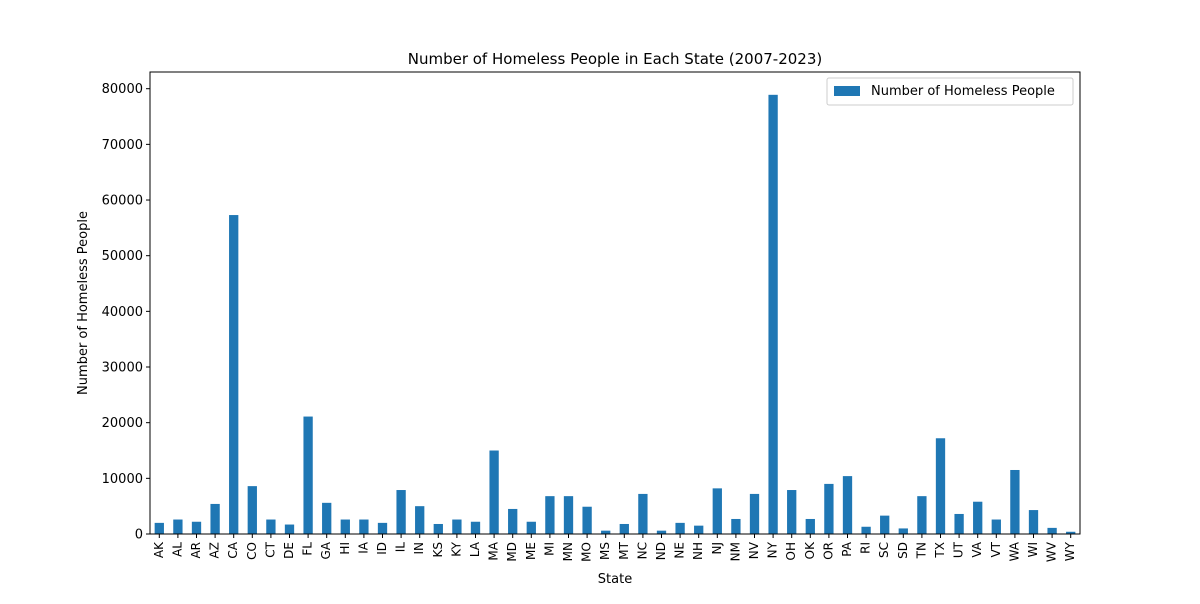 The image size is (1200, 604). Describe the element at coordinates (624, 528) in the screenshot. I see `bar-mt` at that location.